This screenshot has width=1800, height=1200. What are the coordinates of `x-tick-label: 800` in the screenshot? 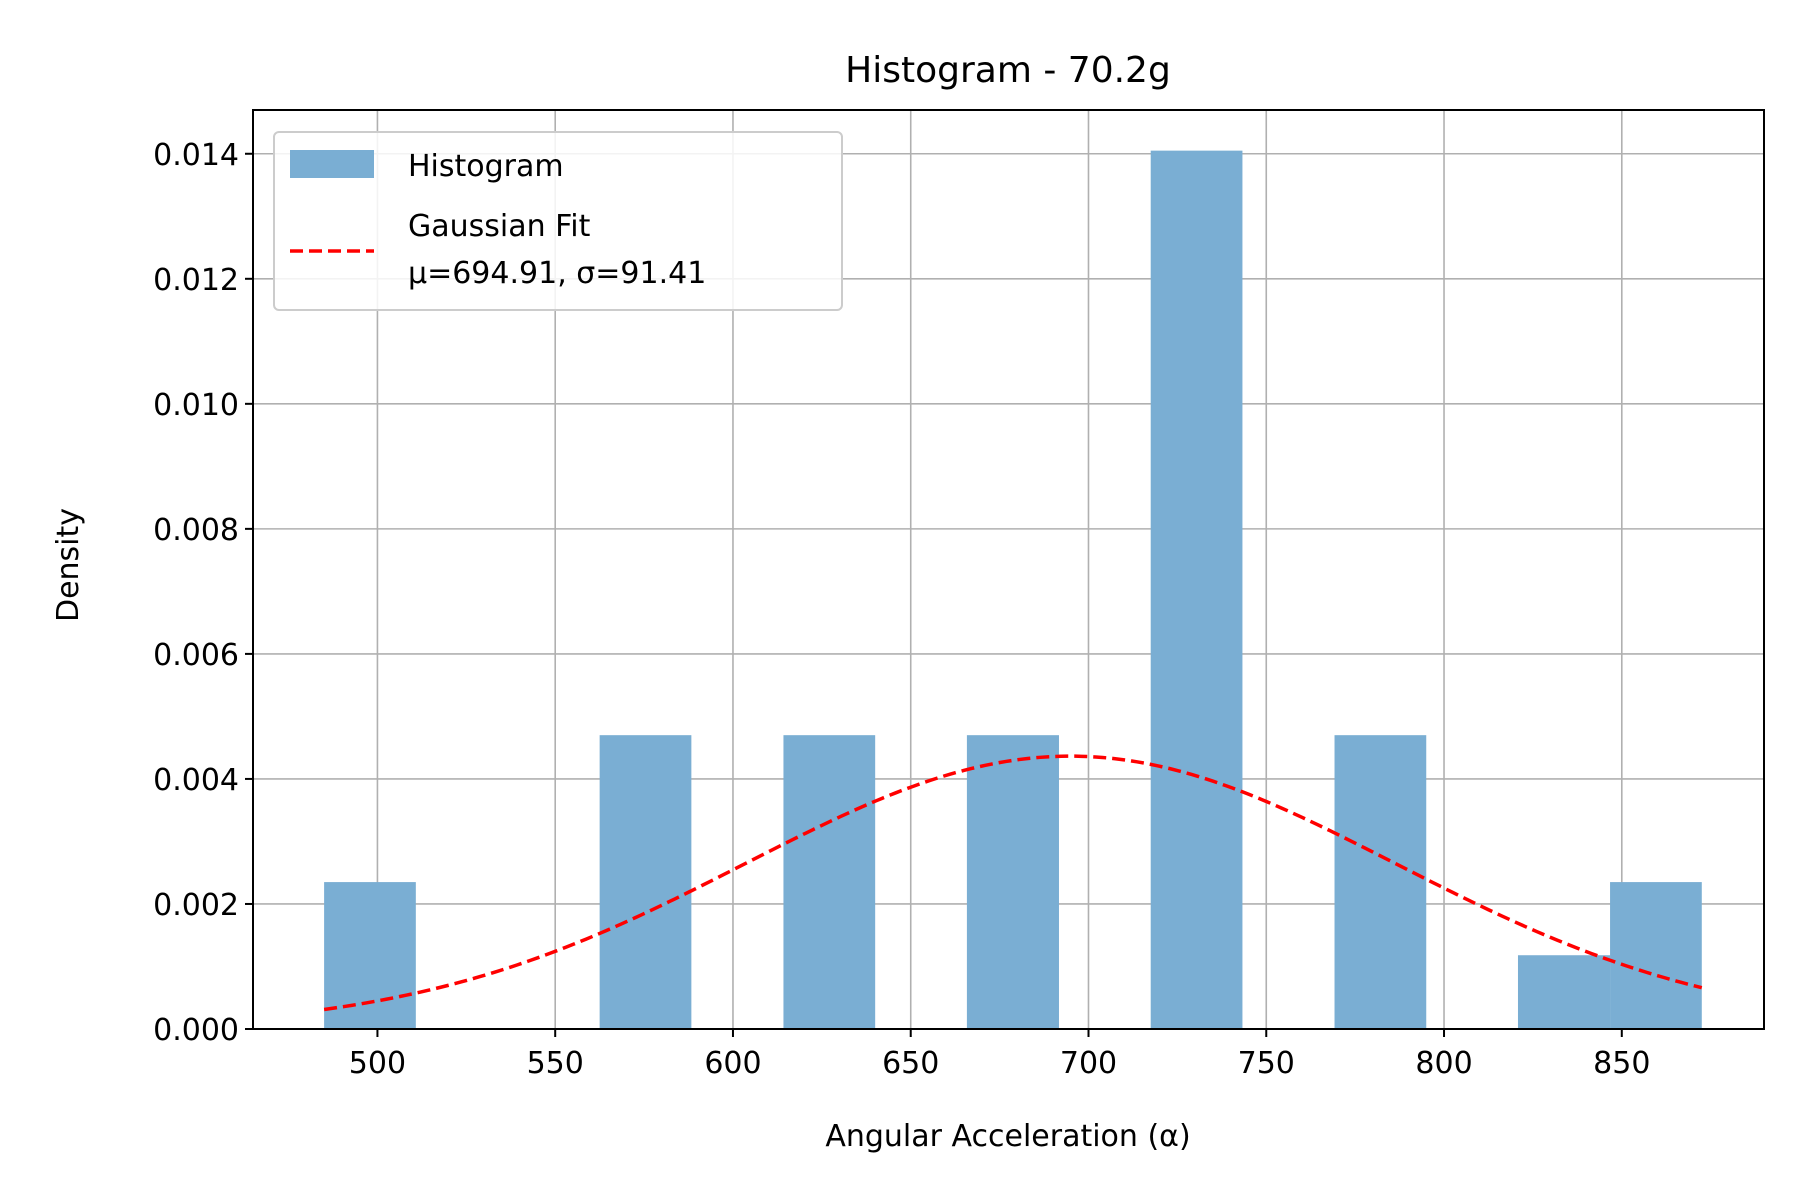 It's located at (1443, 1063).